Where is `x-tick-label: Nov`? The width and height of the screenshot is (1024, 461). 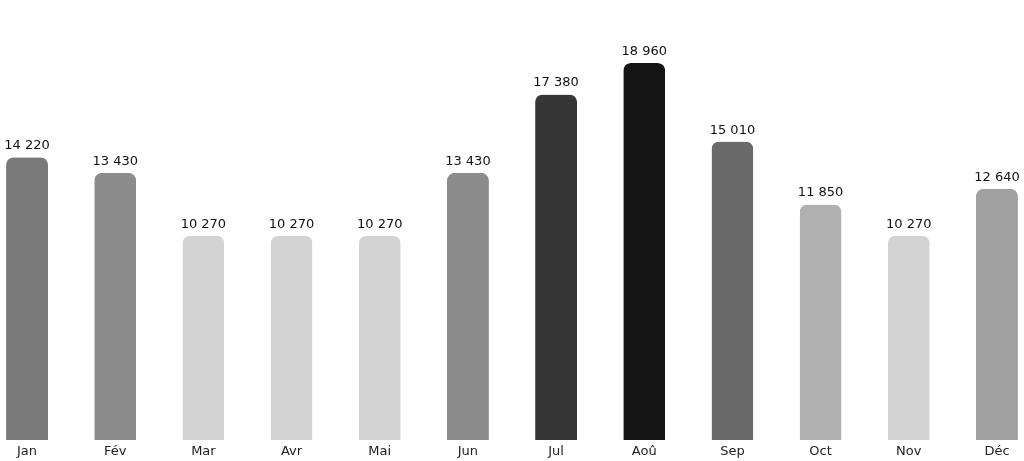 x-tick-label: Nov is located at coordinates (909, 450).